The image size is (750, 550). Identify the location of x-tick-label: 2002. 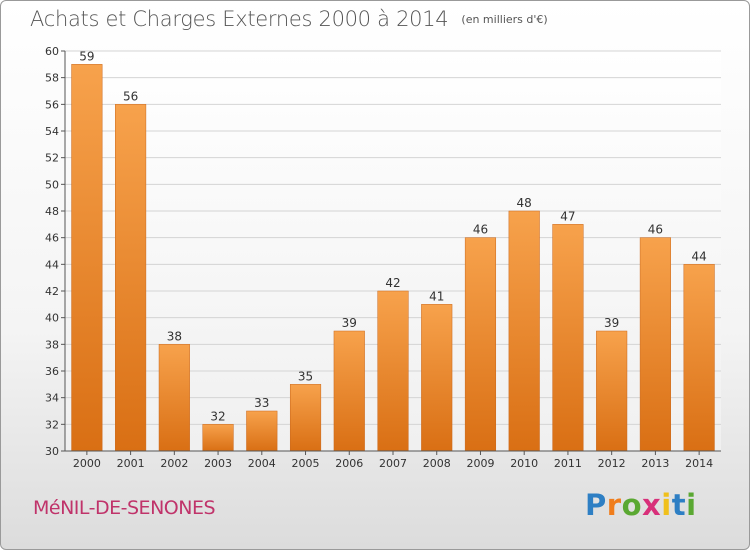
(174, 463).